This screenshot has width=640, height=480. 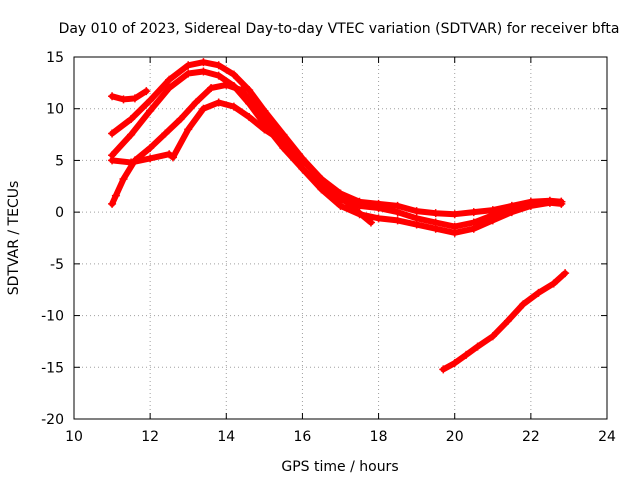 What do you see at coordinates (59, 161) in the screenshot?
I see `y-tick-label: 5` at bounding box center [59, 161].